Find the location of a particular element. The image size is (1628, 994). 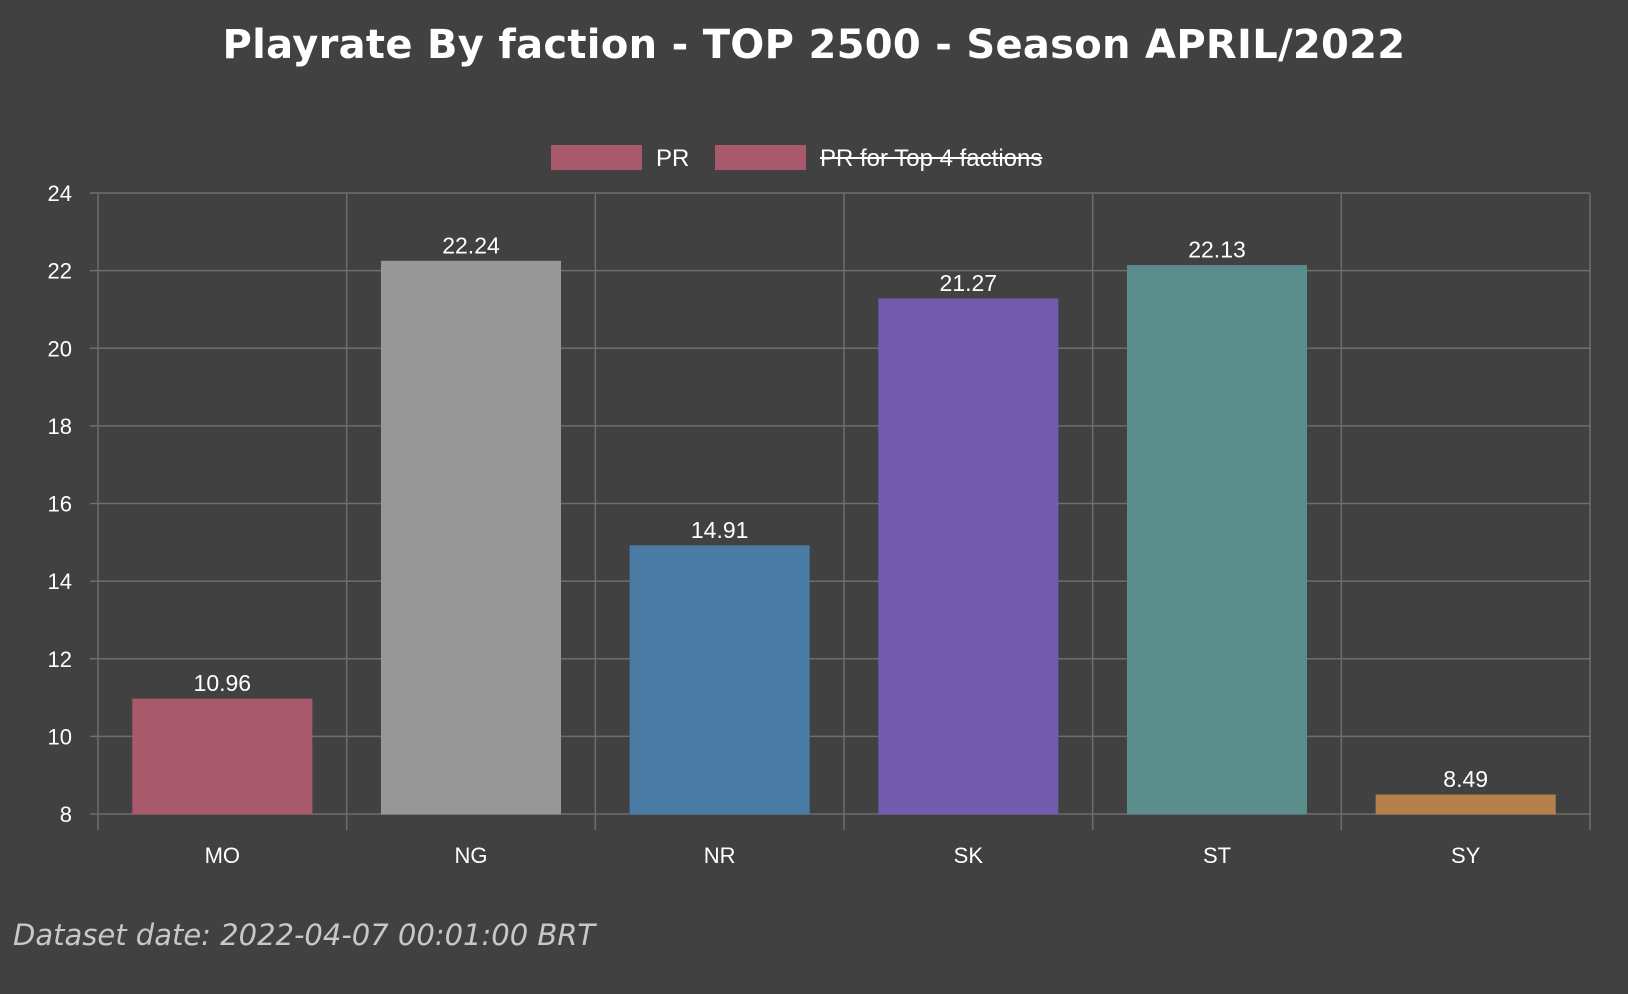

bar-value-label: 8.49 is located at coordinates (1465, 779).